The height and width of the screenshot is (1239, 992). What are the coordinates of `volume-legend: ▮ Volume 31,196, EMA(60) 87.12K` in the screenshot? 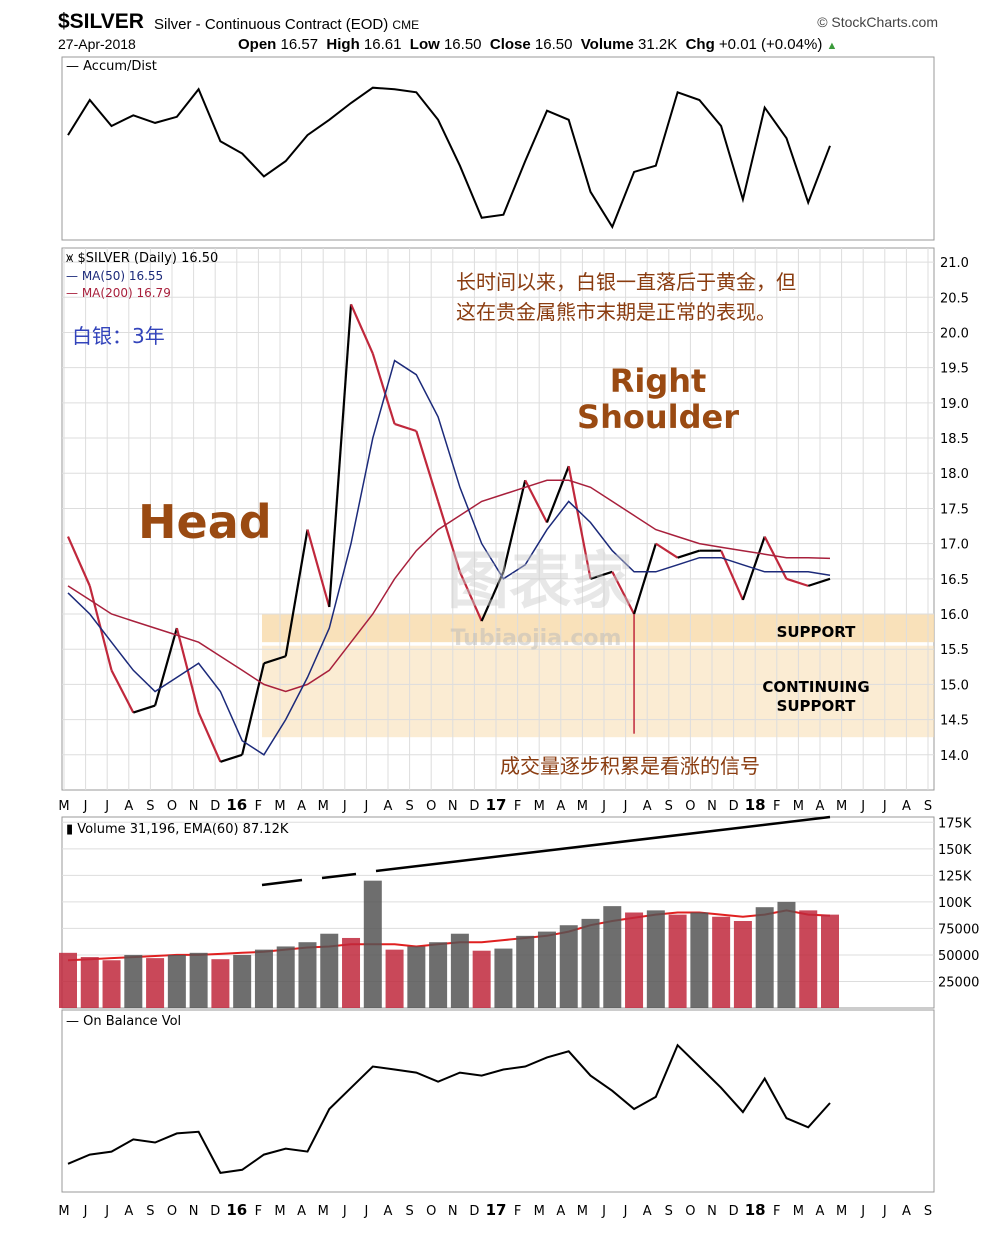 It's located at (177, 829).